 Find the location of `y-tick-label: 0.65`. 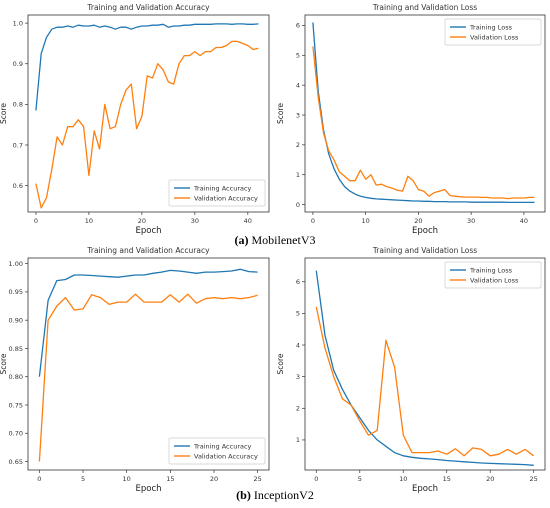

y-tick-label: 0.65 is located at coordinates (16, 462).